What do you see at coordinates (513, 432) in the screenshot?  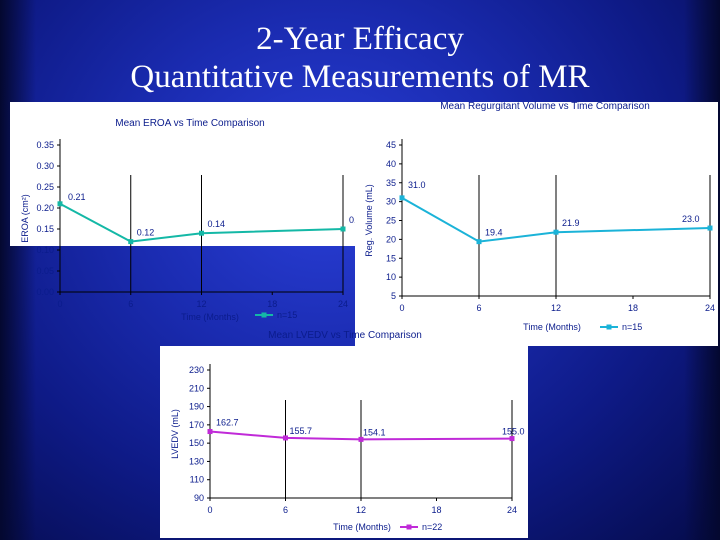 I see `lvedv-data-label: 155.0` at bounding box center [513, 432].